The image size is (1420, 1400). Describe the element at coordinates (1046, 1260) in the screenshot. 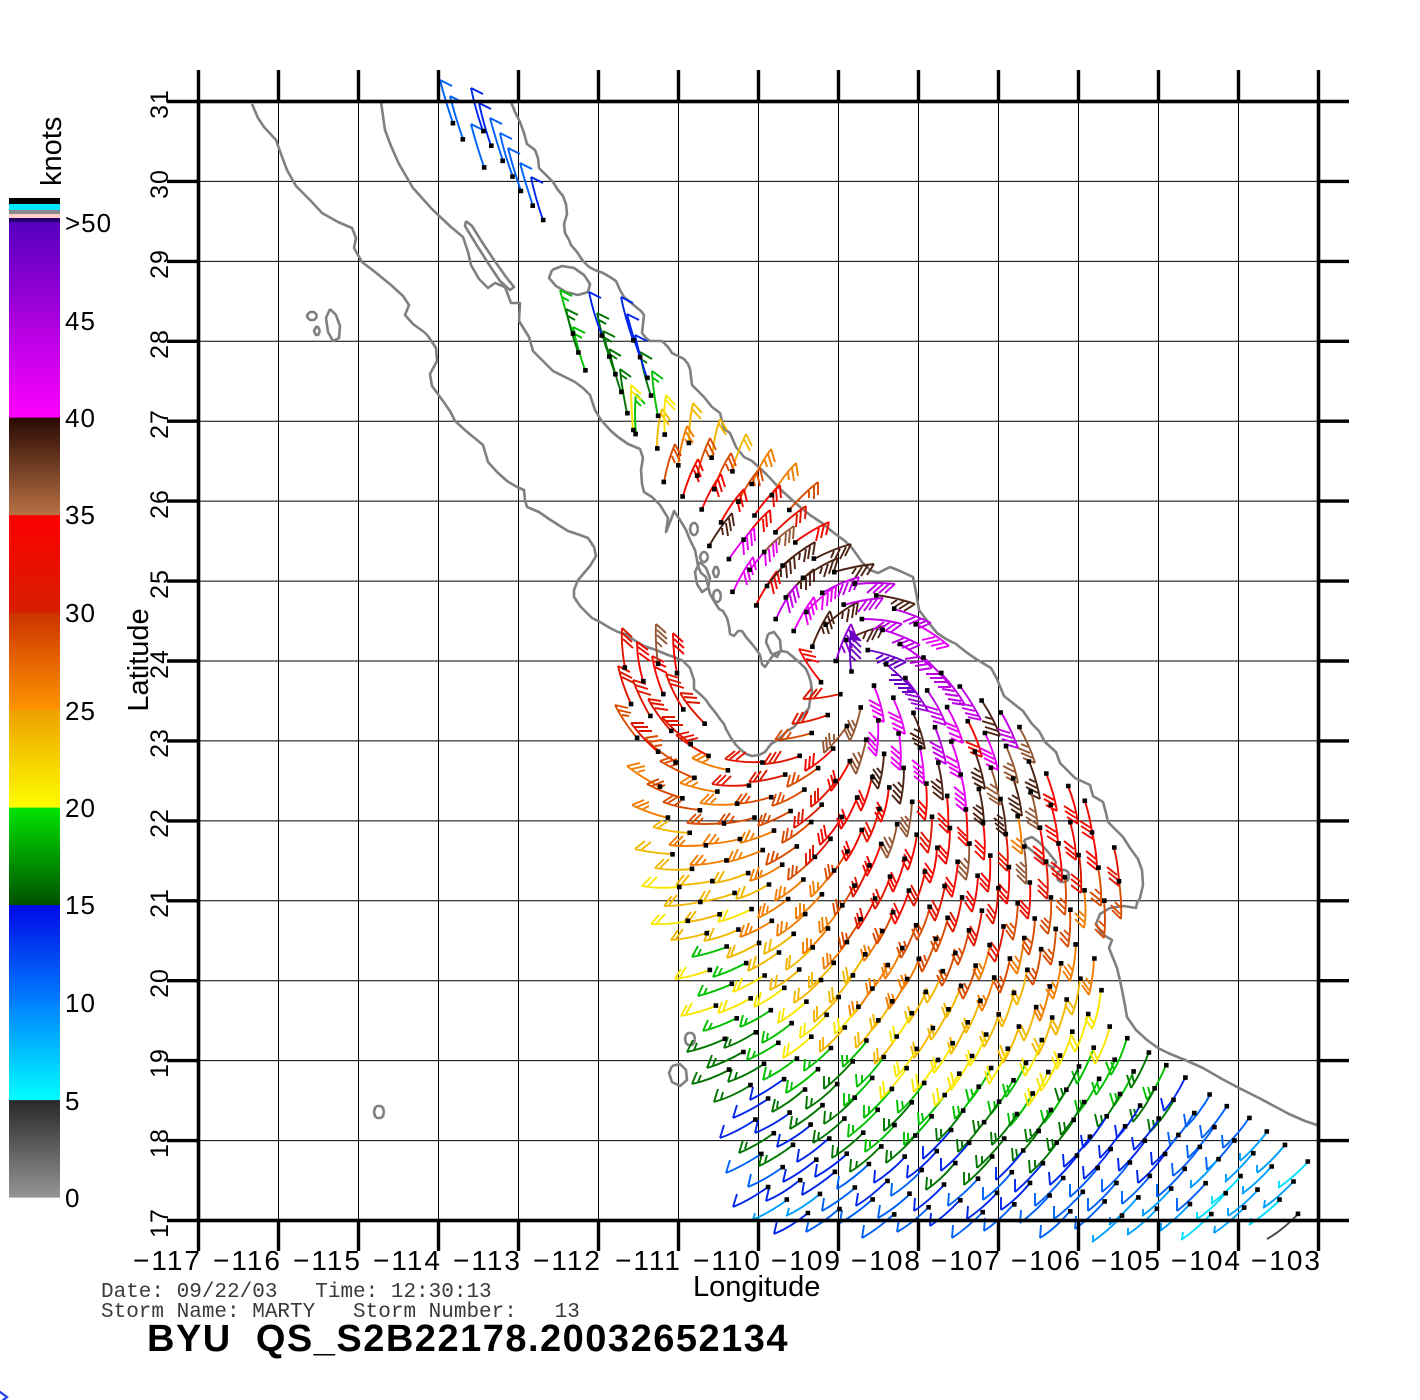

I see `svg-text: −106` at that location.